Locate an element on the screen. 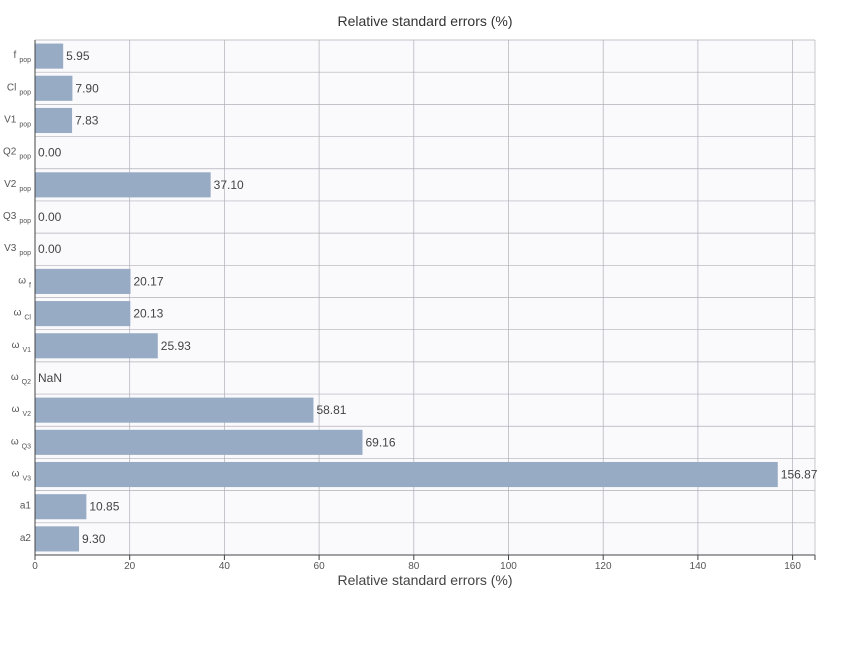 The height and width of the screenshot is (645, 855). value-label-6: 0.00 is located at coordinates (50, 249).